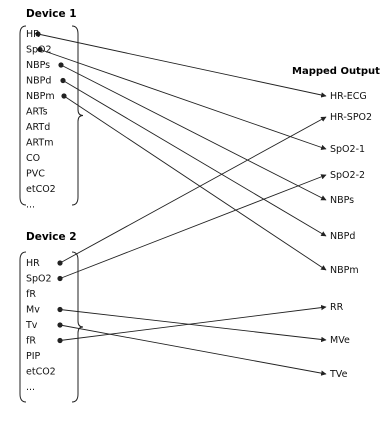 This screenshot has height=428, width=390. Describe the element at coordinates (51, 237) in the screenshot. I see `device2-title: Device 2` at that location.